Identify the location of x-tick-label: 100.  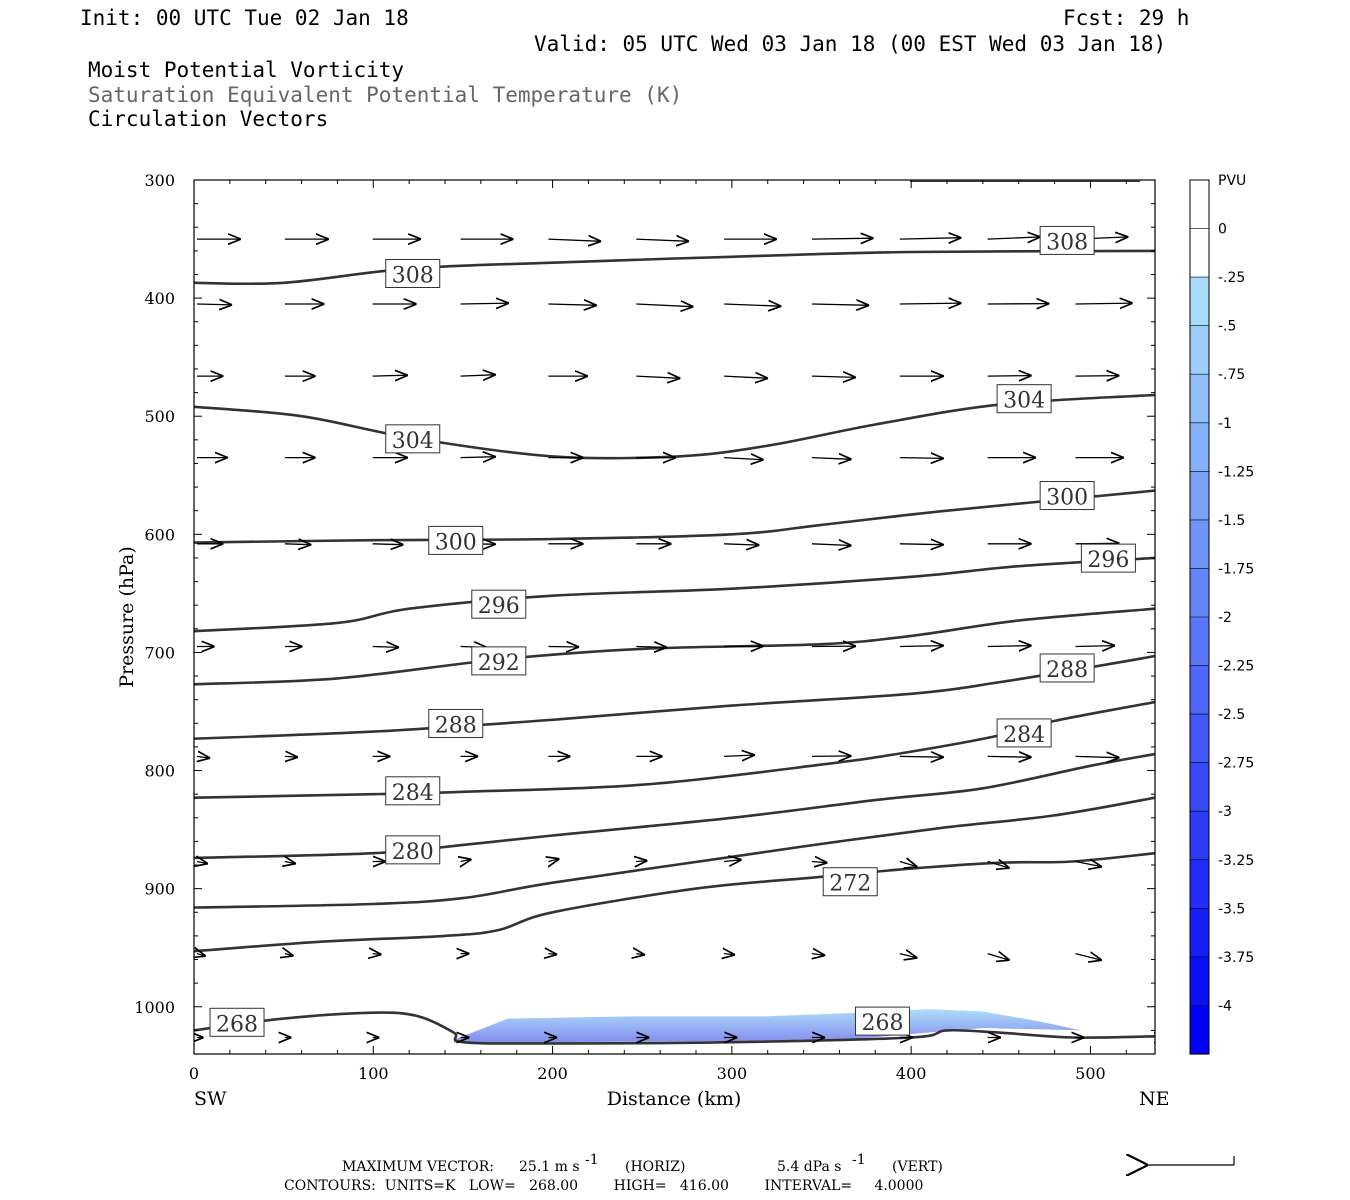
(373, 1073).